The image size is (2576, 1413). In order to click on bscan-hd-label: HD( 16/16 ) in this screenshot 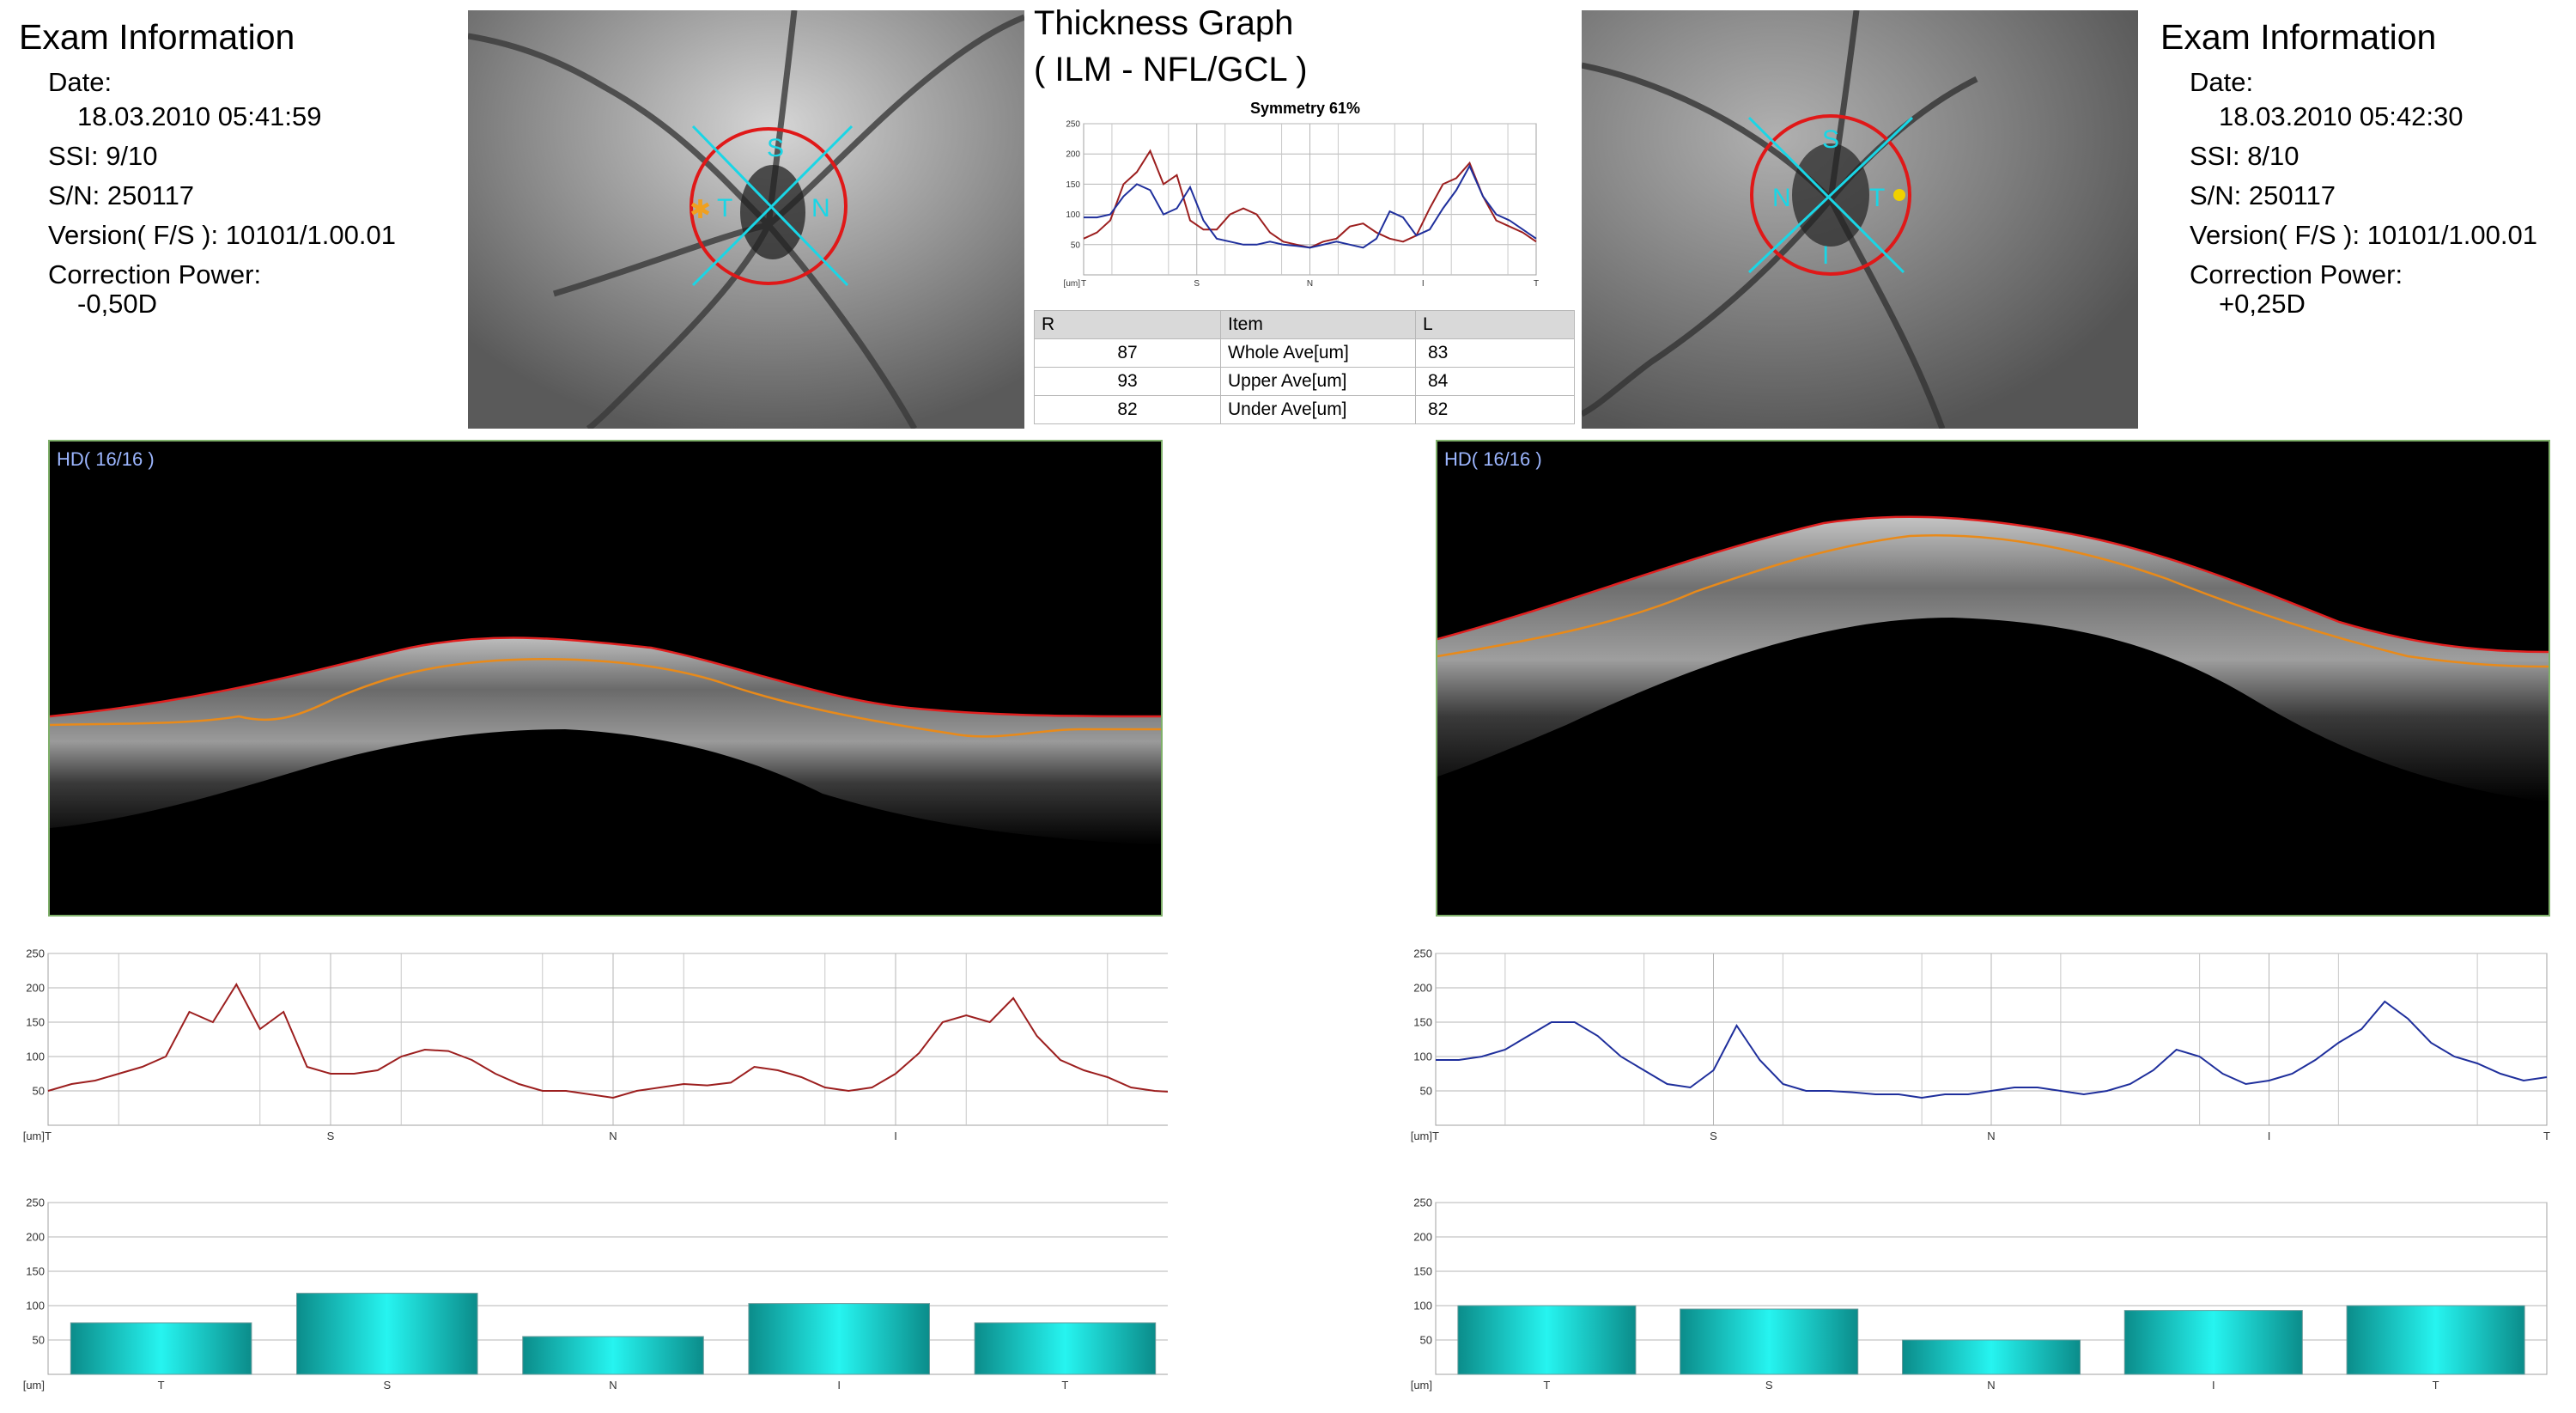, I will do `click(106, 459)`.